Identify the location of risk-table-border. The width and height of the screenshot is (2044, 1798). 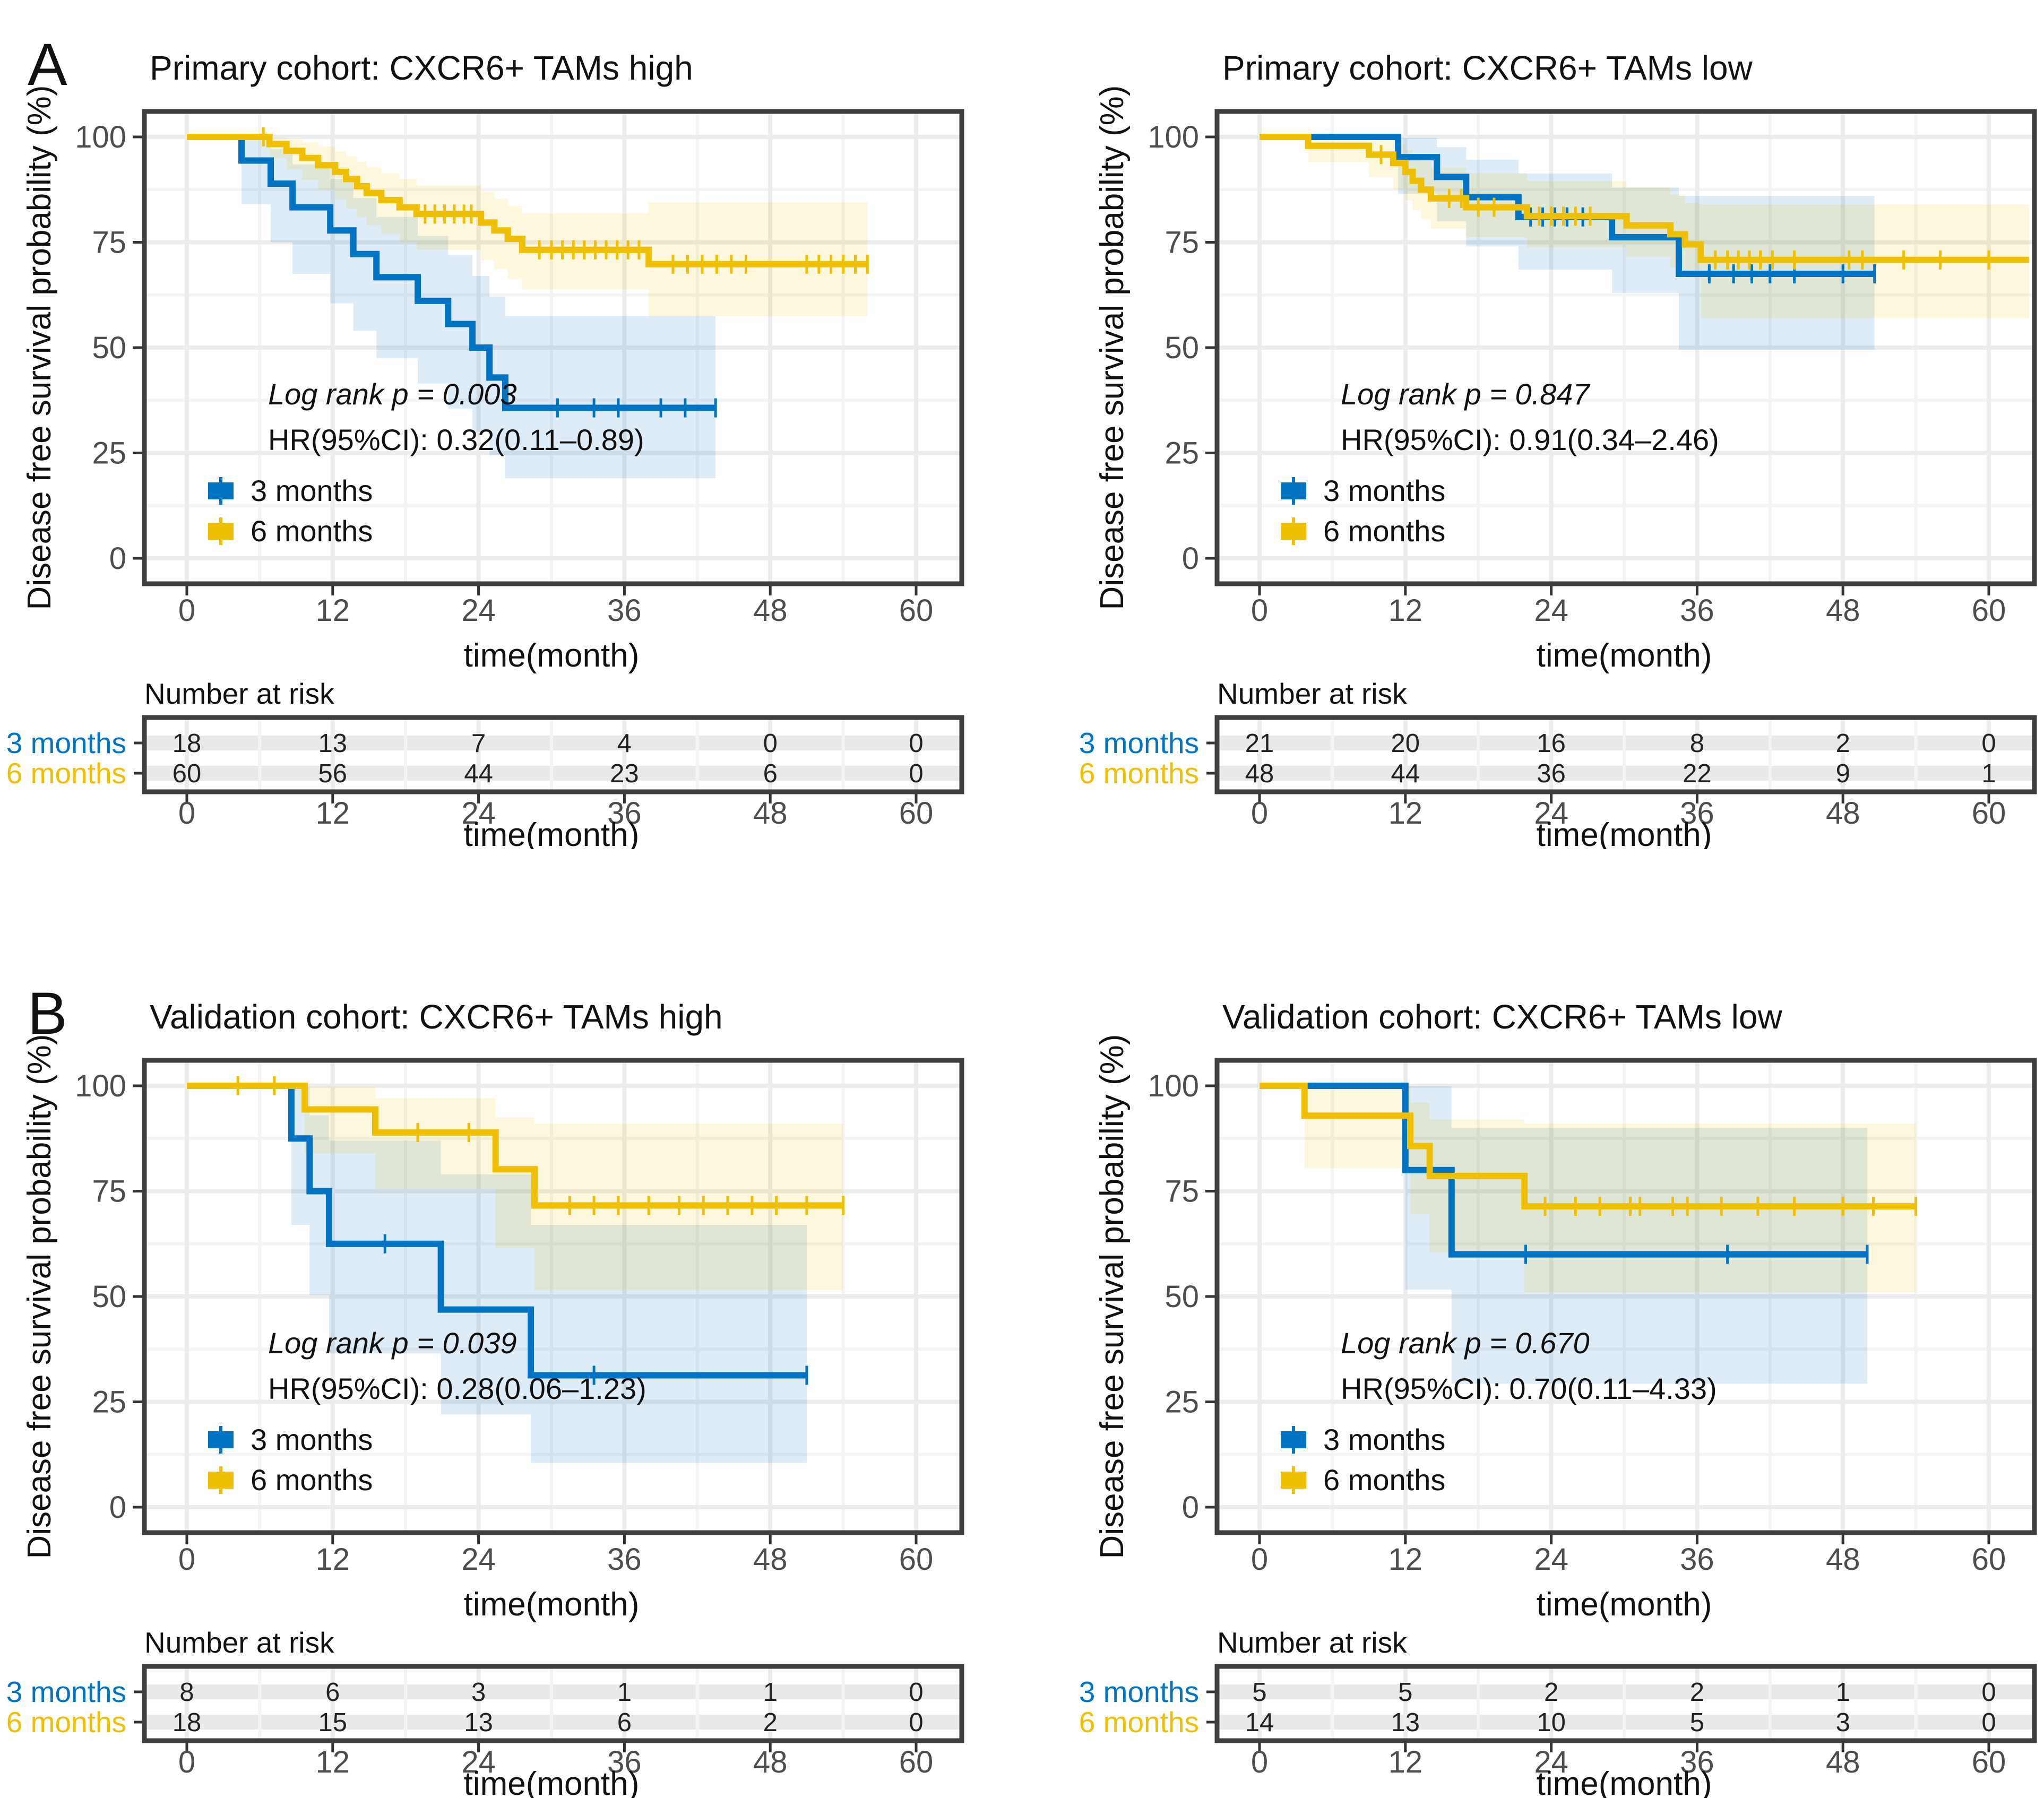
(553, 754).